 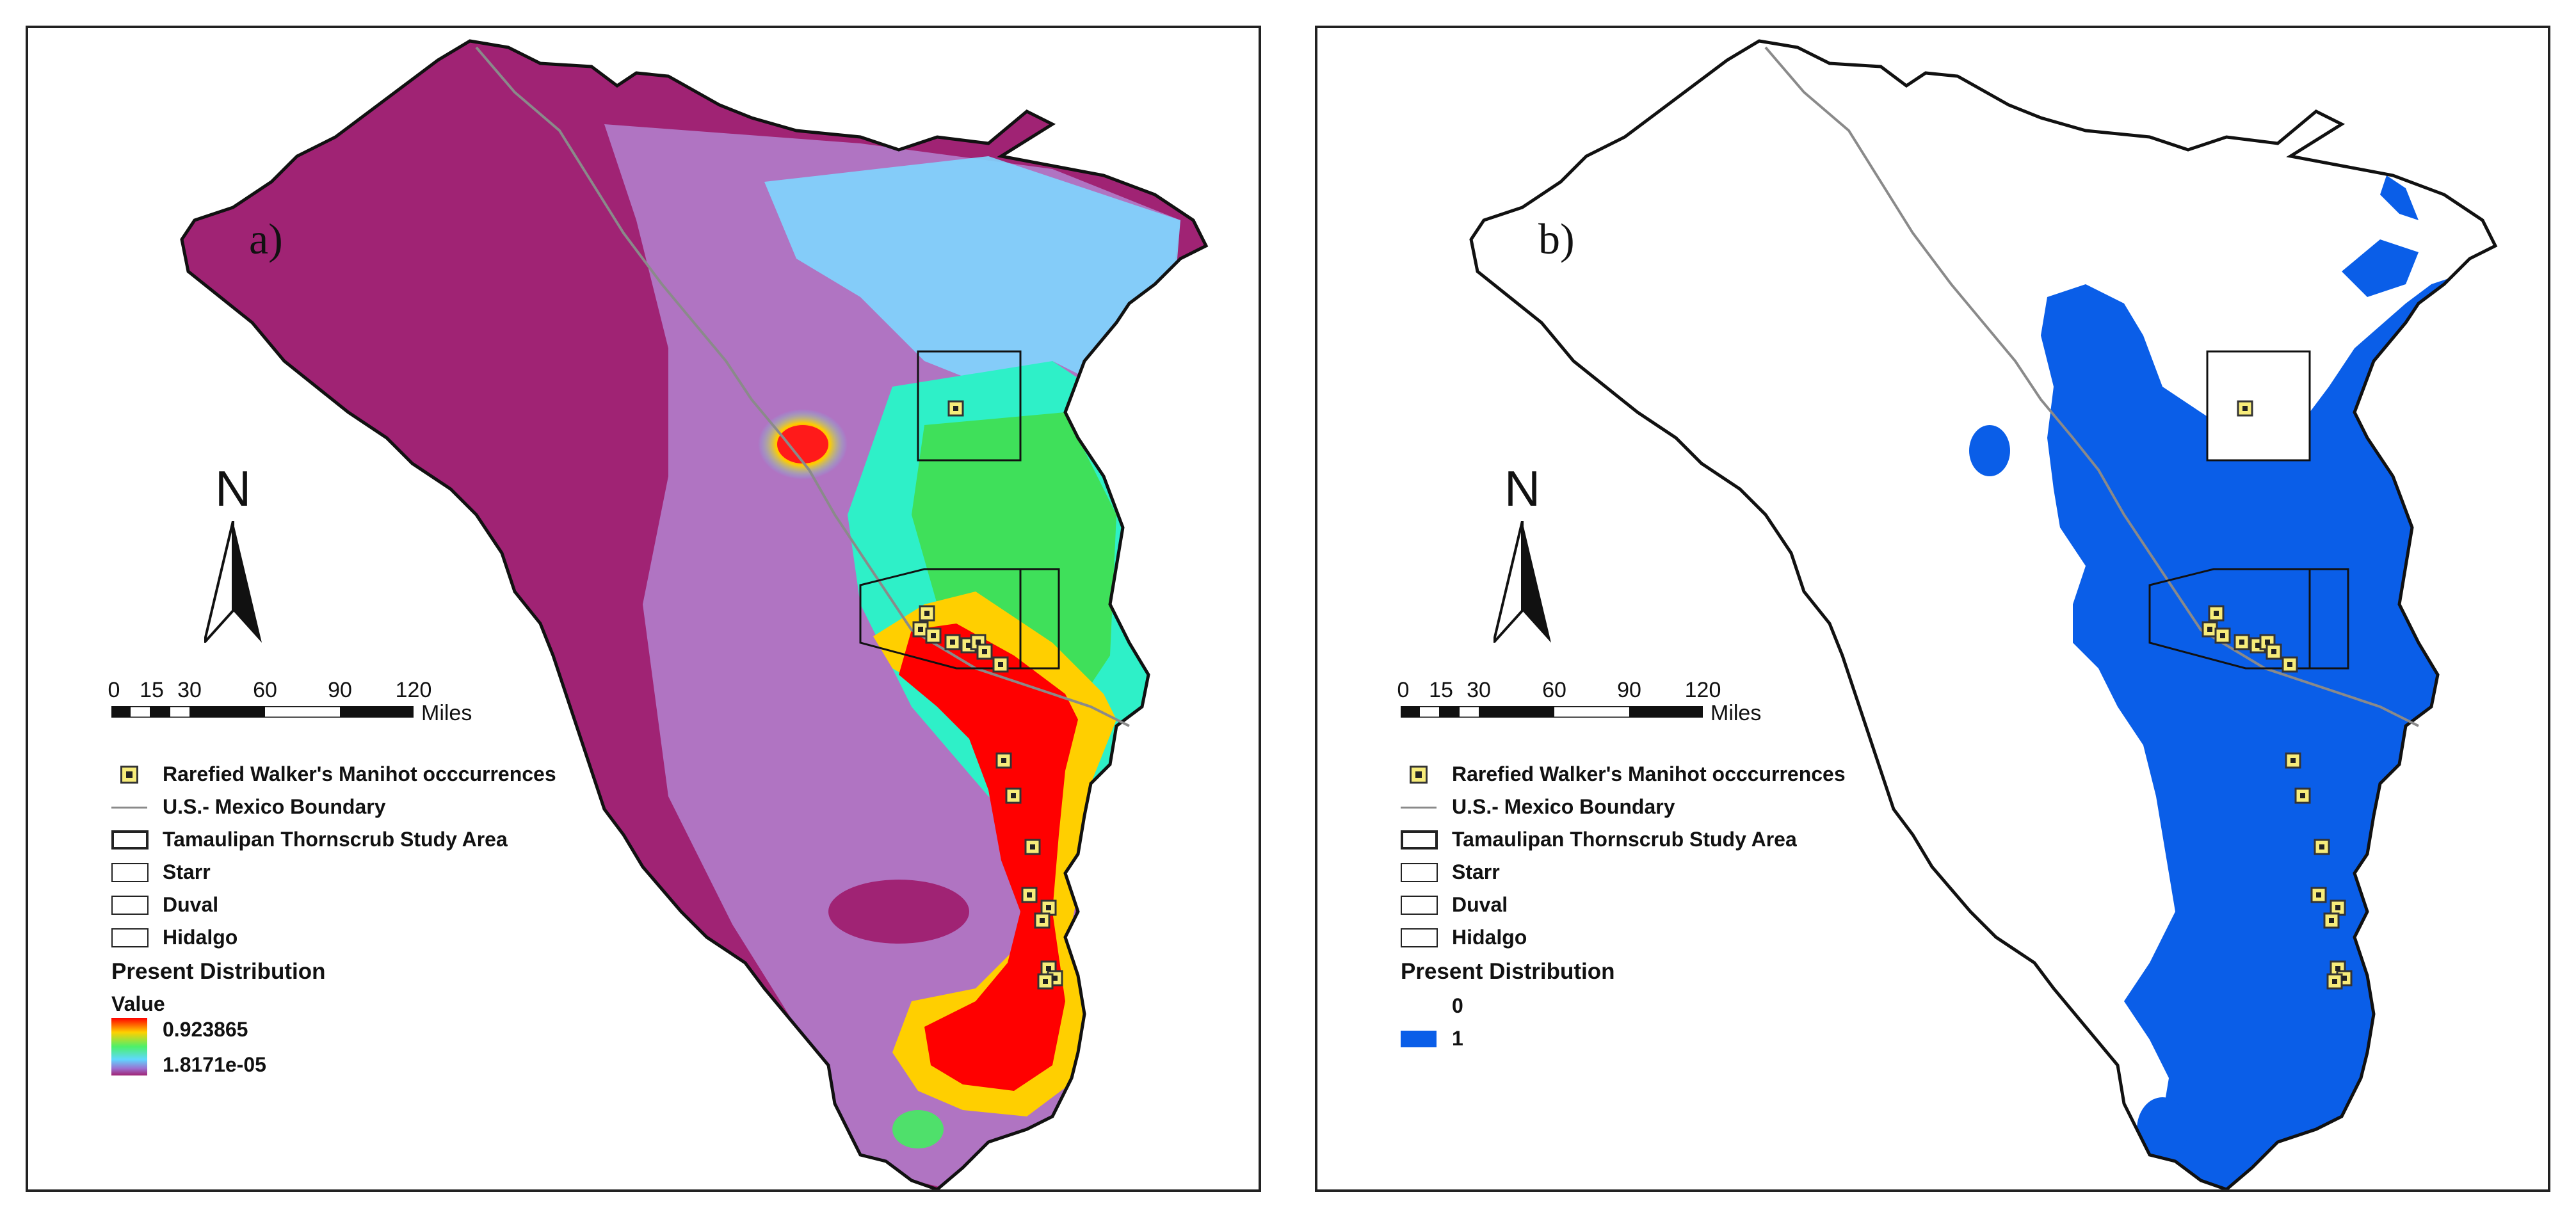 What do you see at coordinates (129, 1046) in the screenshot?
I see `value-ramp` at bounding box center [129, 1046].